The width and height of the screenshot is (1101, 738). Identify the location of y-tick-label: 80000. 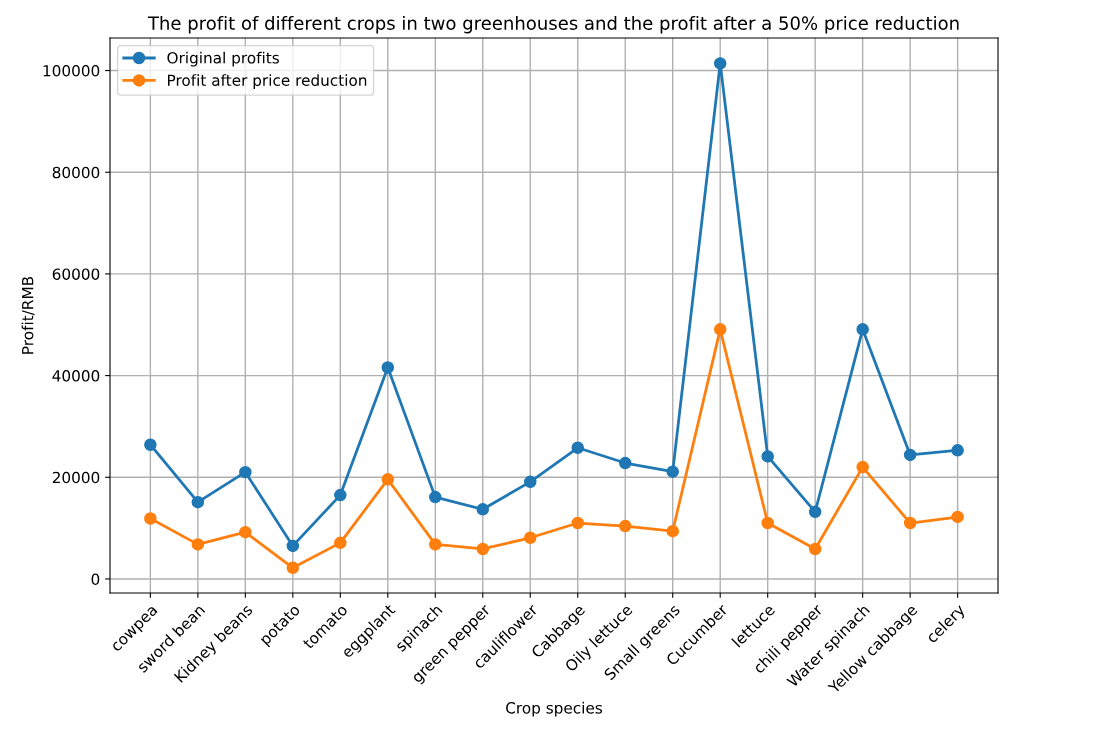
(76, 172).